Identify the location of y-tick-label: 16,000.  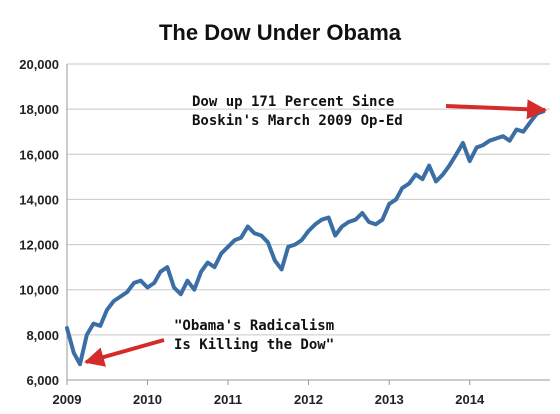
(39, 154).